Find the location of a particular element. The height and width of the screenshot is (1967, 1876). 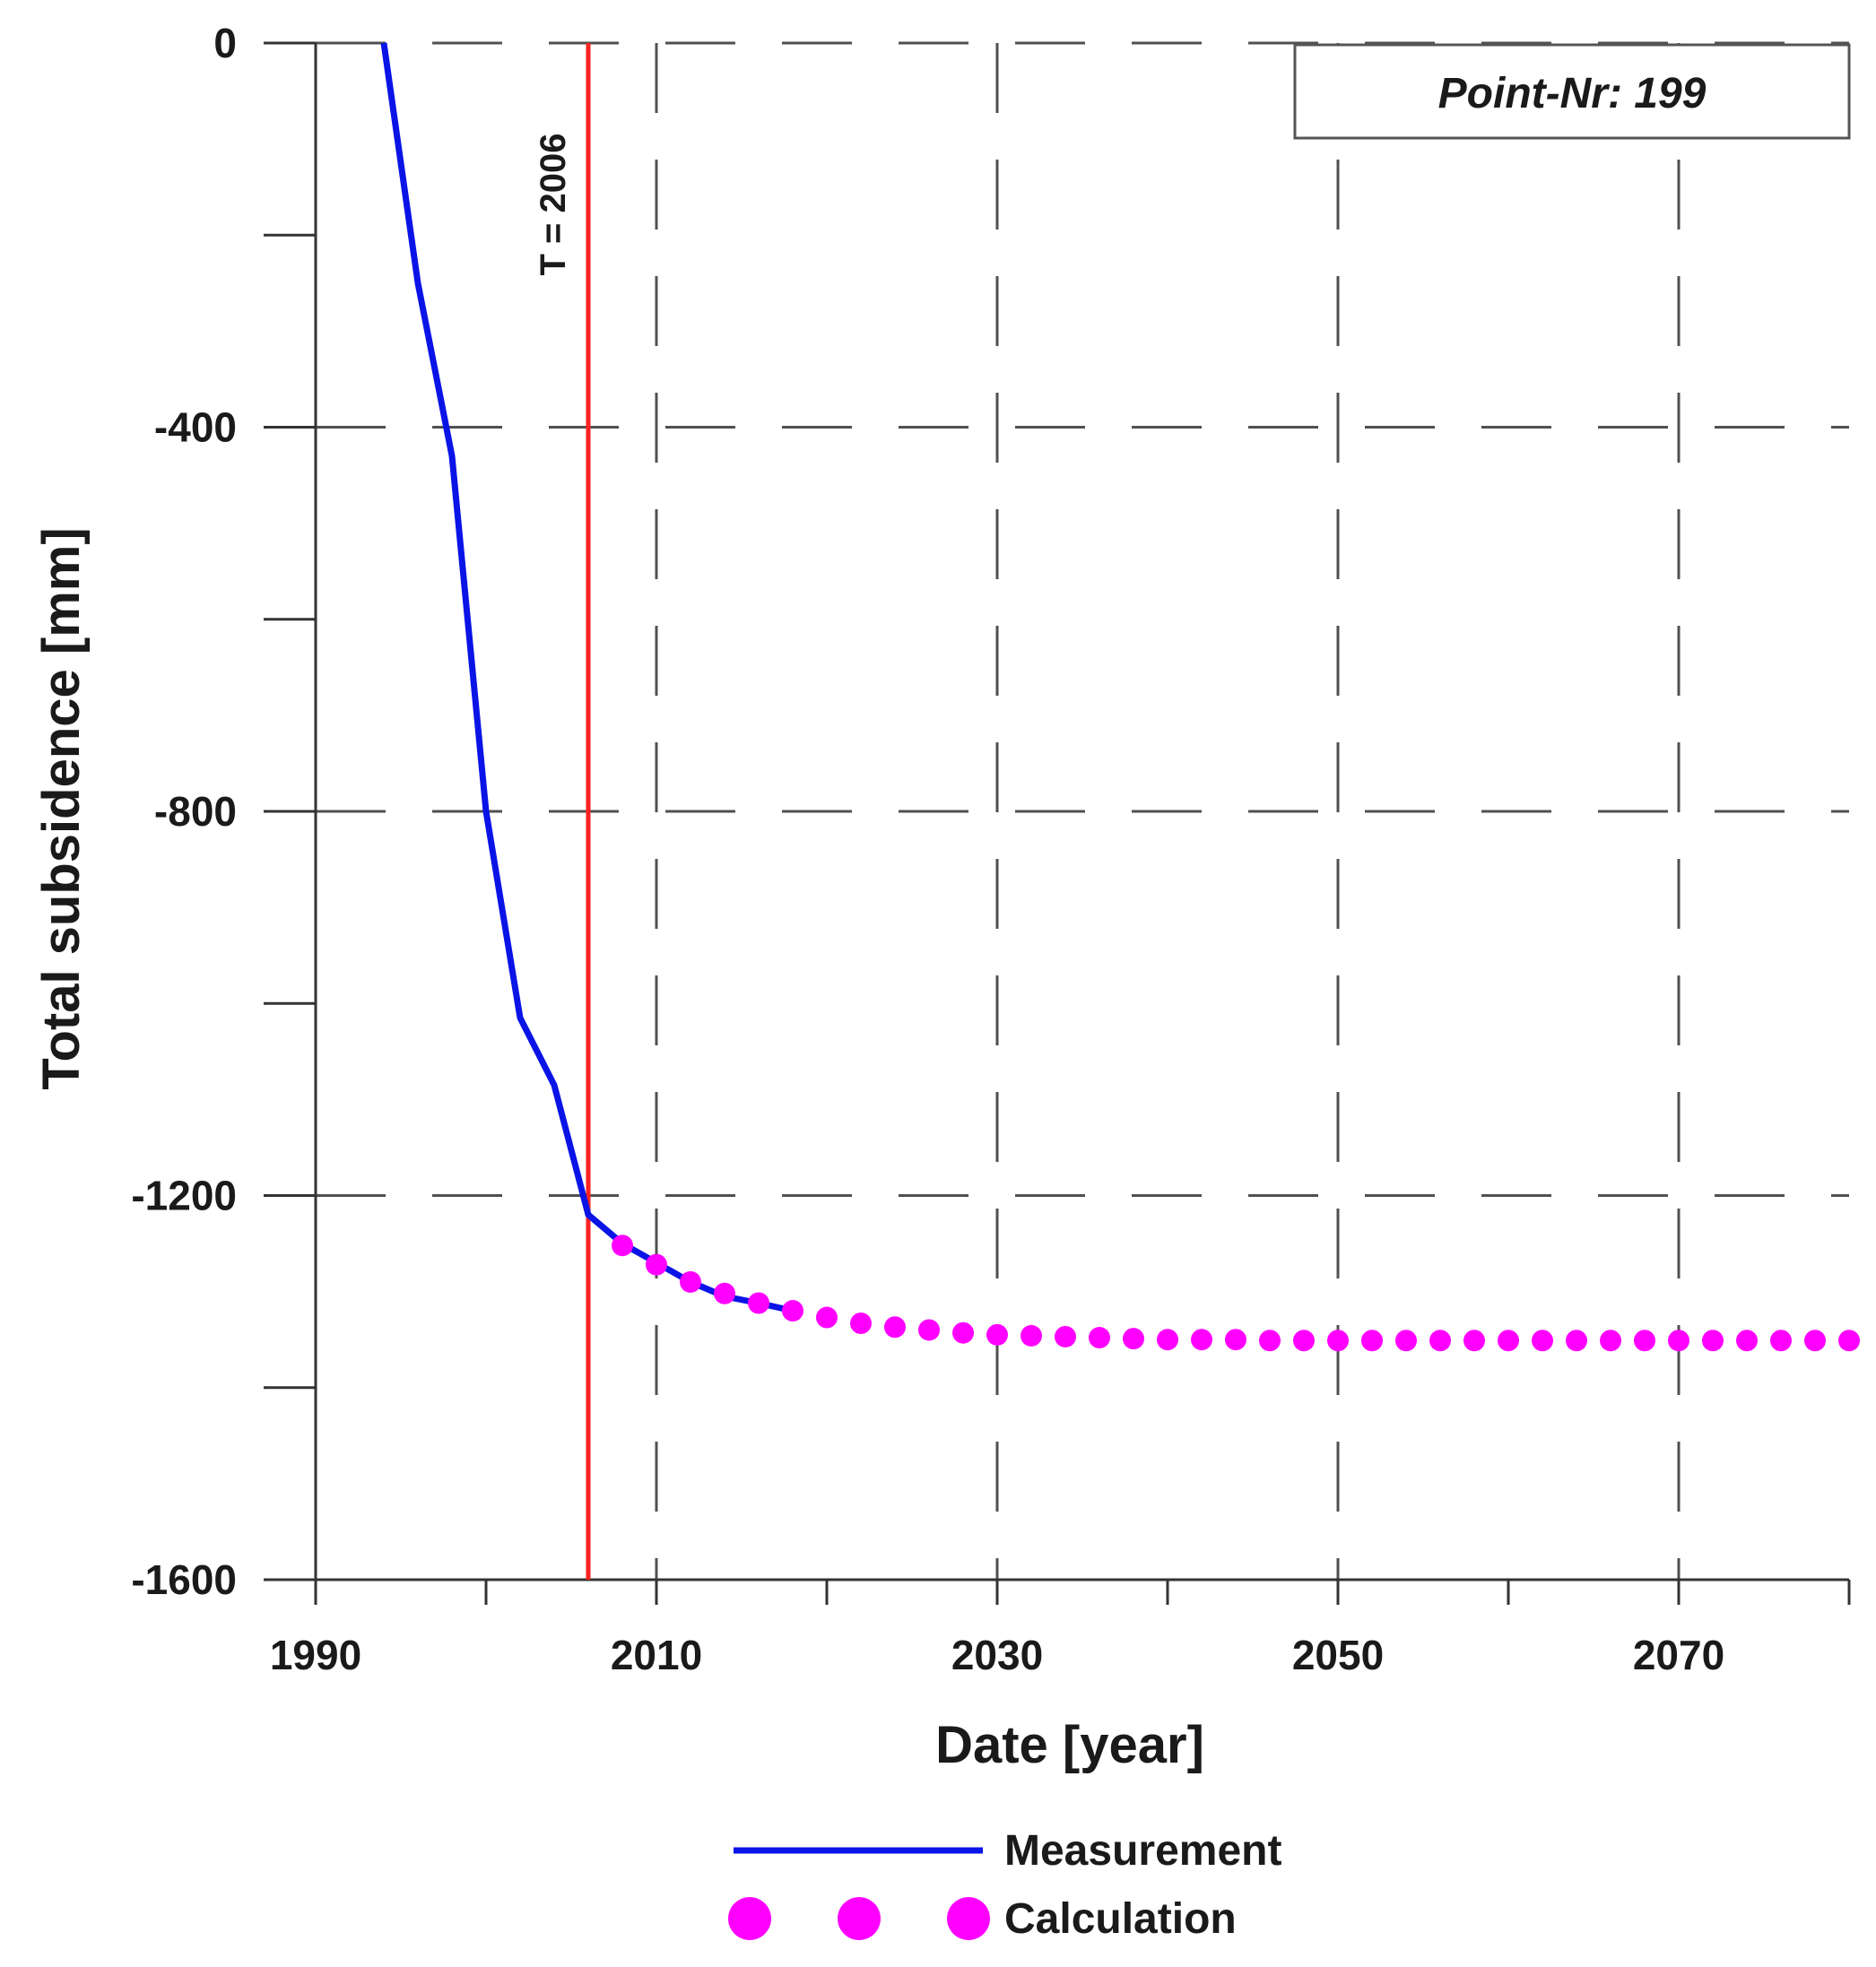

x-tick-label: 2030 is located at coordinates (997, 1655).